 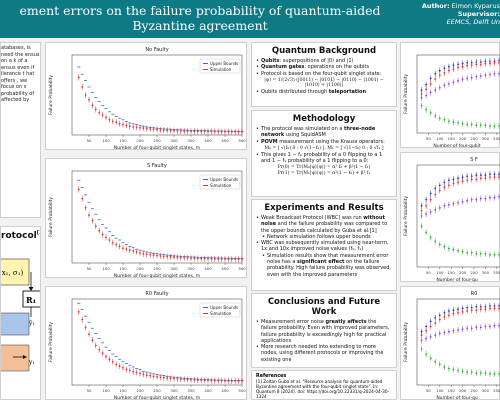 I want to click on quantum-background-heading: Quantum Background, so click(x=324, y=51).